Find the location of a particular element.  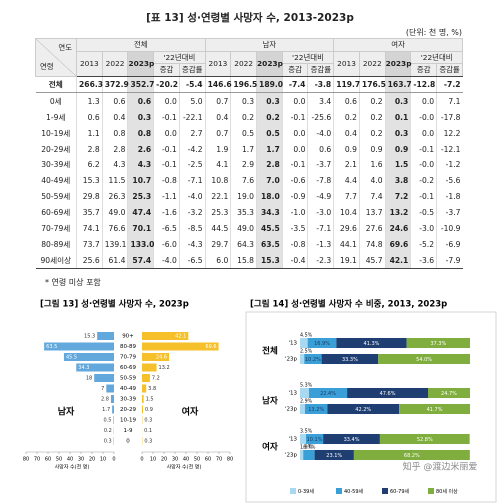

value-label: 22.4% is located at coordinates (328, 394).